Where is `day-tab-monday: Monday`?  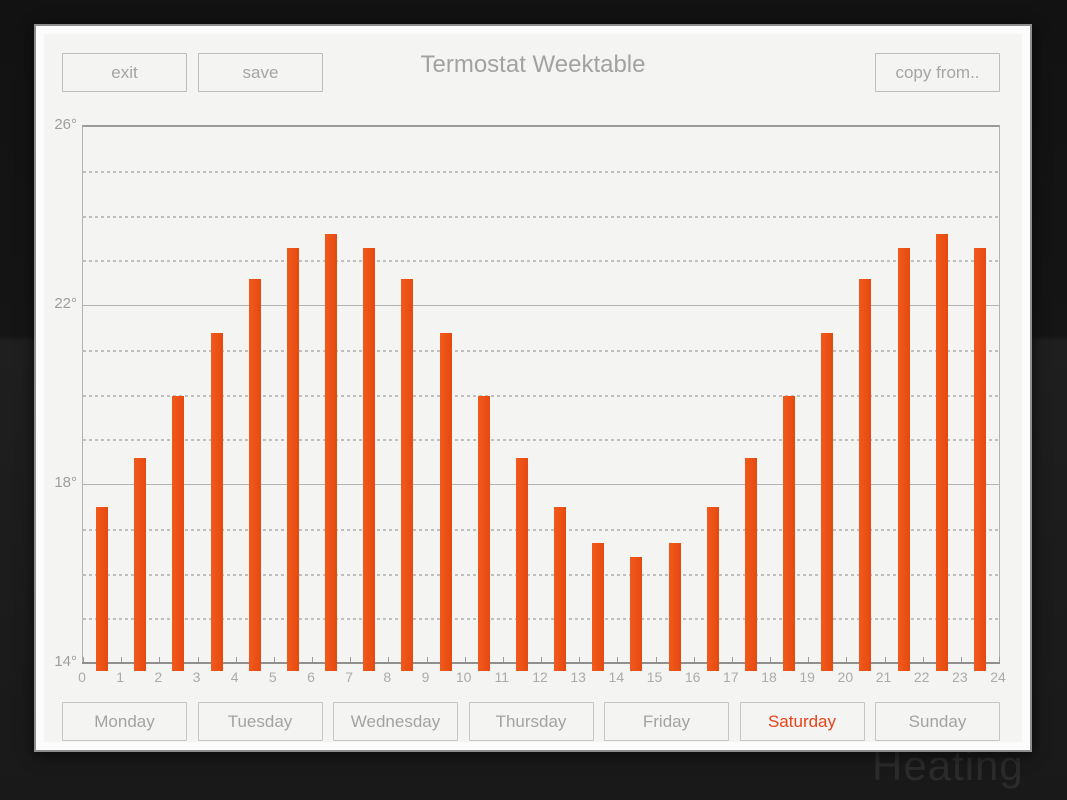 day-tab-monday: Monday is located at coordinates (124, 721).